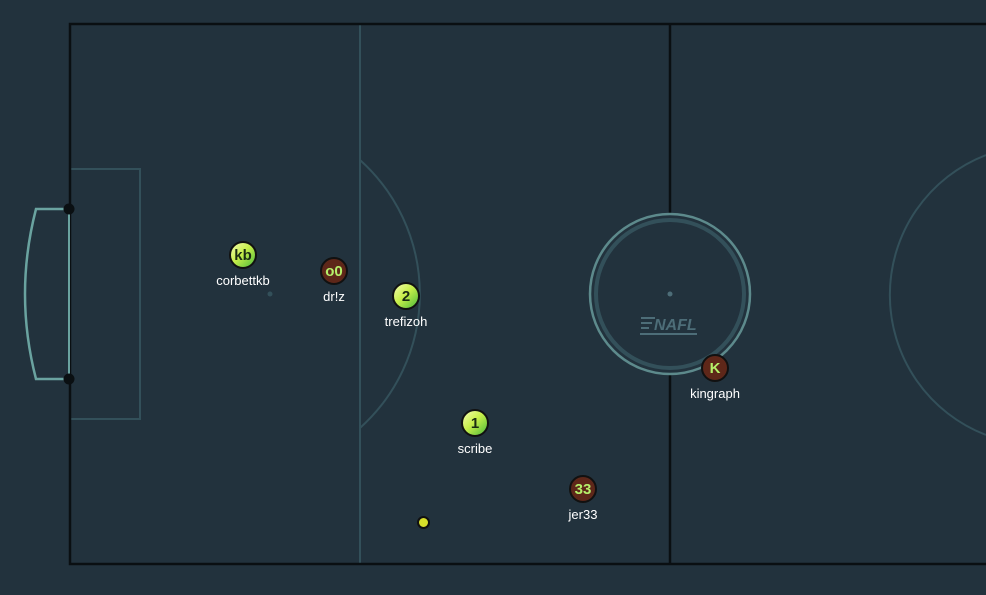 This screenshot has height=595, width=986. What do you see at coordinates (270, 294) in the screenshot?
I see `penalty-spot` at bounding box center [270, 294].